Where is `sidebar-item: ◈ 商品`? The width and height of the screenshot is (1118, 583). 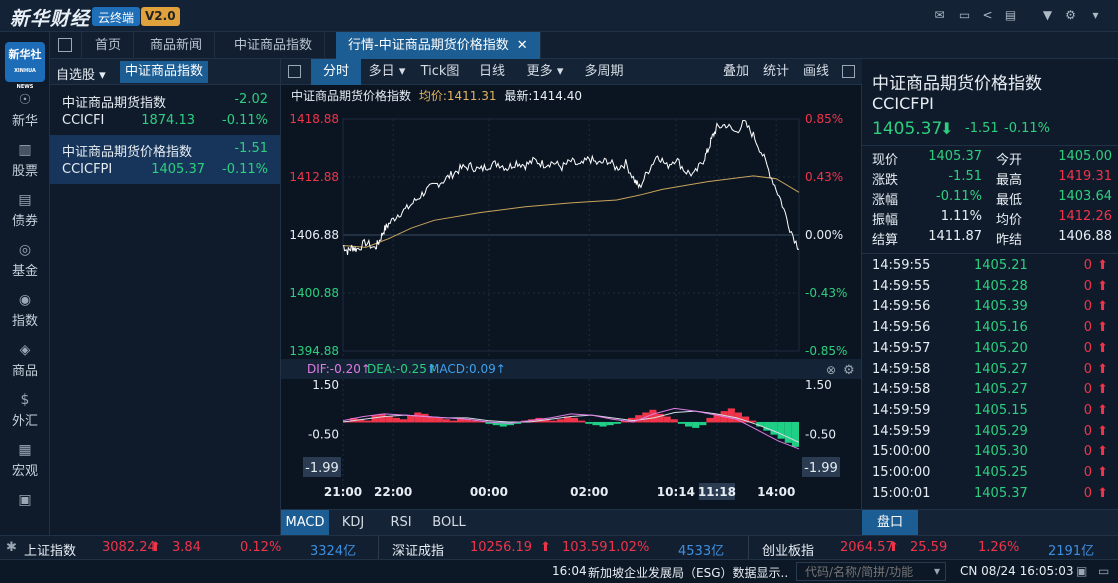 sidebar-item: ◈ 商品 is located at coordinates (25, 360).